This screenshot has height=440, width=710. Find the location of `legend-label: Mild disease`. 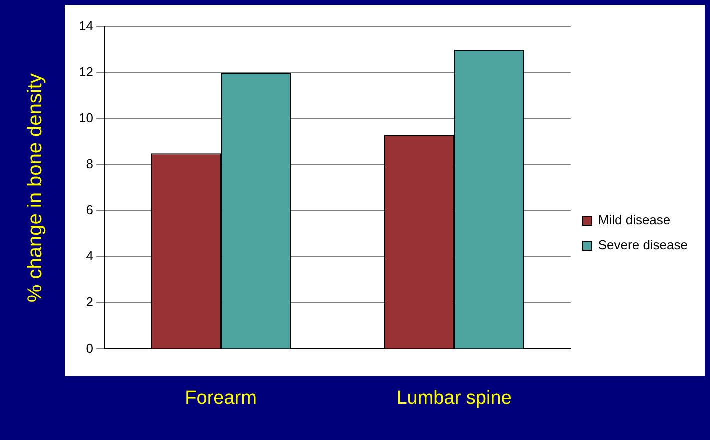

legend-label: Mild disease is located at coordinates (634, 220).